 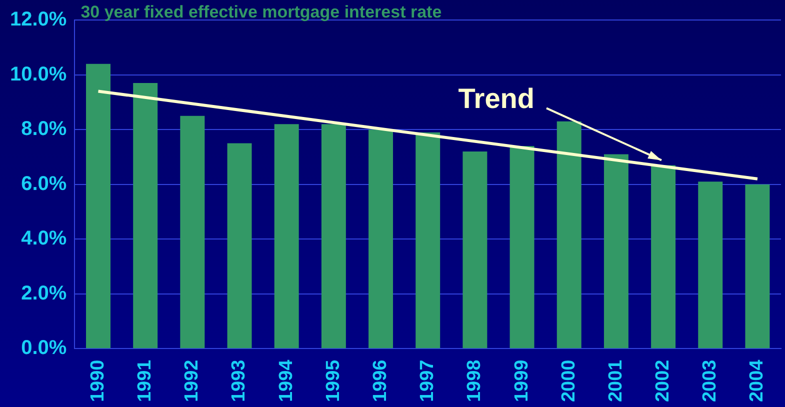 I want to click on x-tick-label: 2002, so click(x=663, y=381).